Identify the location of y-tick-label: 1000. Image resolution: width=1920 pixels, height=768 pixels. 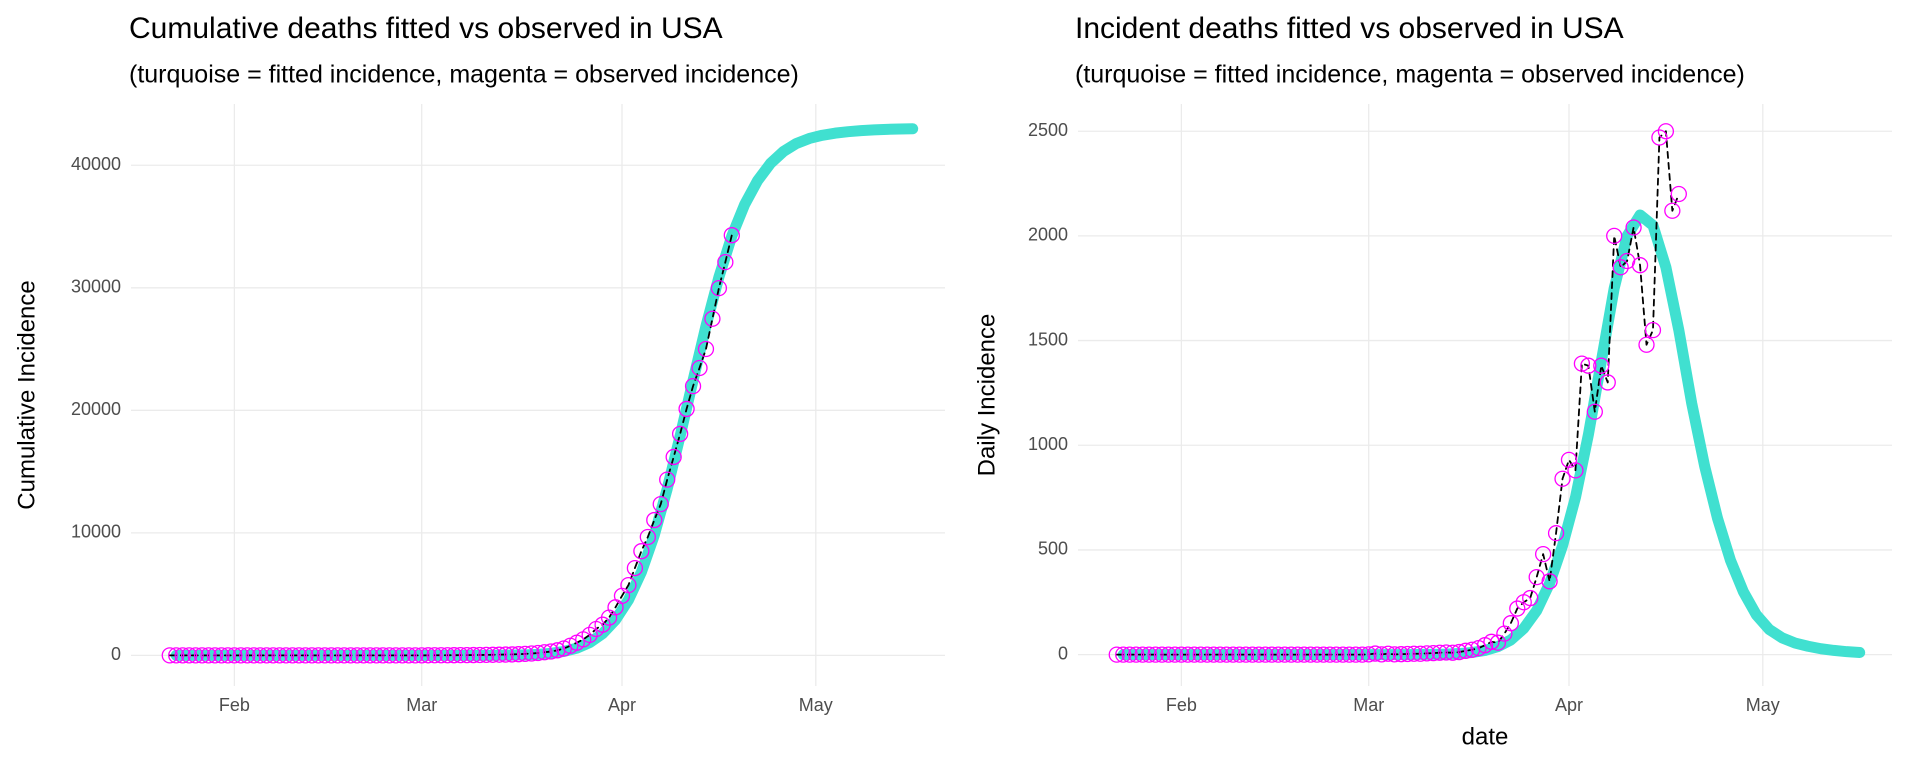
(1048, 444).